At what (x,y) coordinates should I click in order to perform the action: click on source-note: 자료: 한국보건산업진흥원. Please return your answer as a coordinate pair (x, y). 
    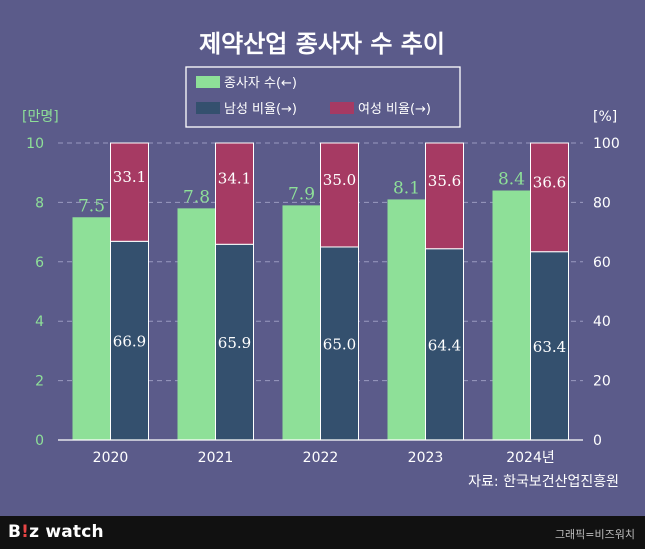
    Looking at the image, I should click on (543, 482).